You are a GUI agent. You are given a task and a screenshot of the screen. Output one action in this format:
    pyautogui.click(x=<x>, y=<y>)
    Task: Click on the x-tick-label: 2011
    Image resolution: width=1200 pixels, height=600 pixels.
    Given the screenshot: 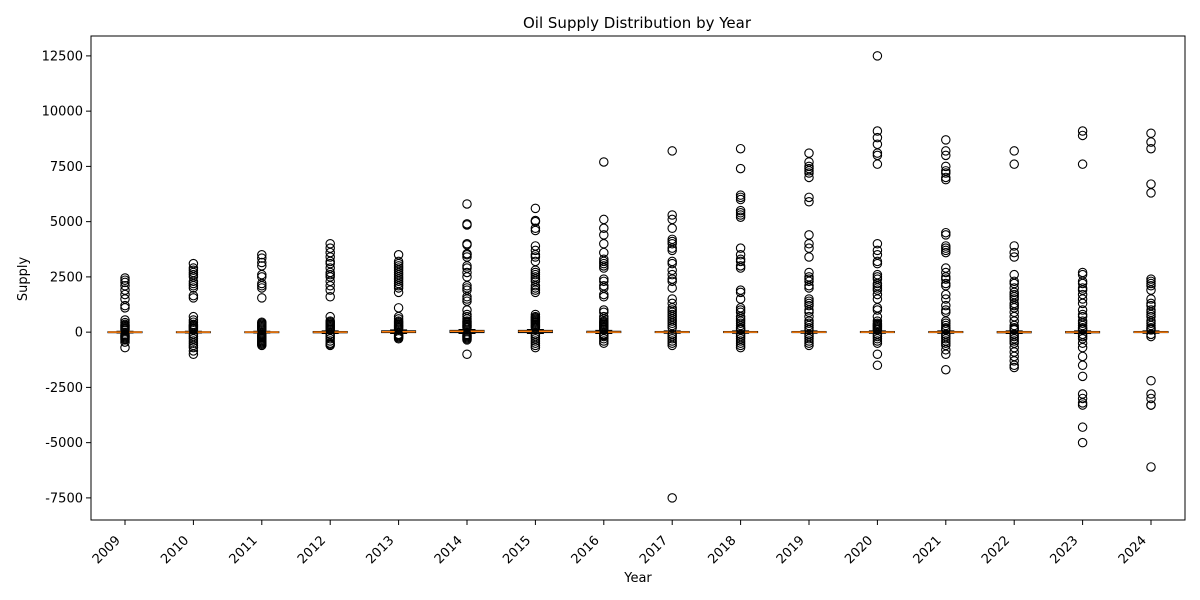 What is the action you would take?
    pyautogui.click(x=244, y=550)
    